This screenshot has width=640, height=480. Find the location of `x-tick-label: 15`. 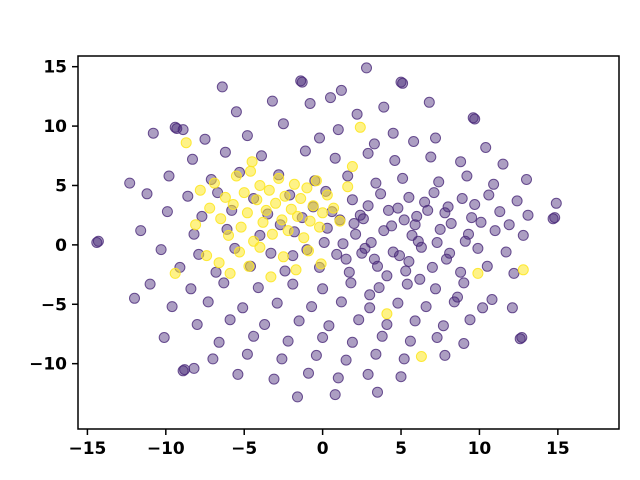

x-tick-label: 15 is located at coordinates (558, 449).